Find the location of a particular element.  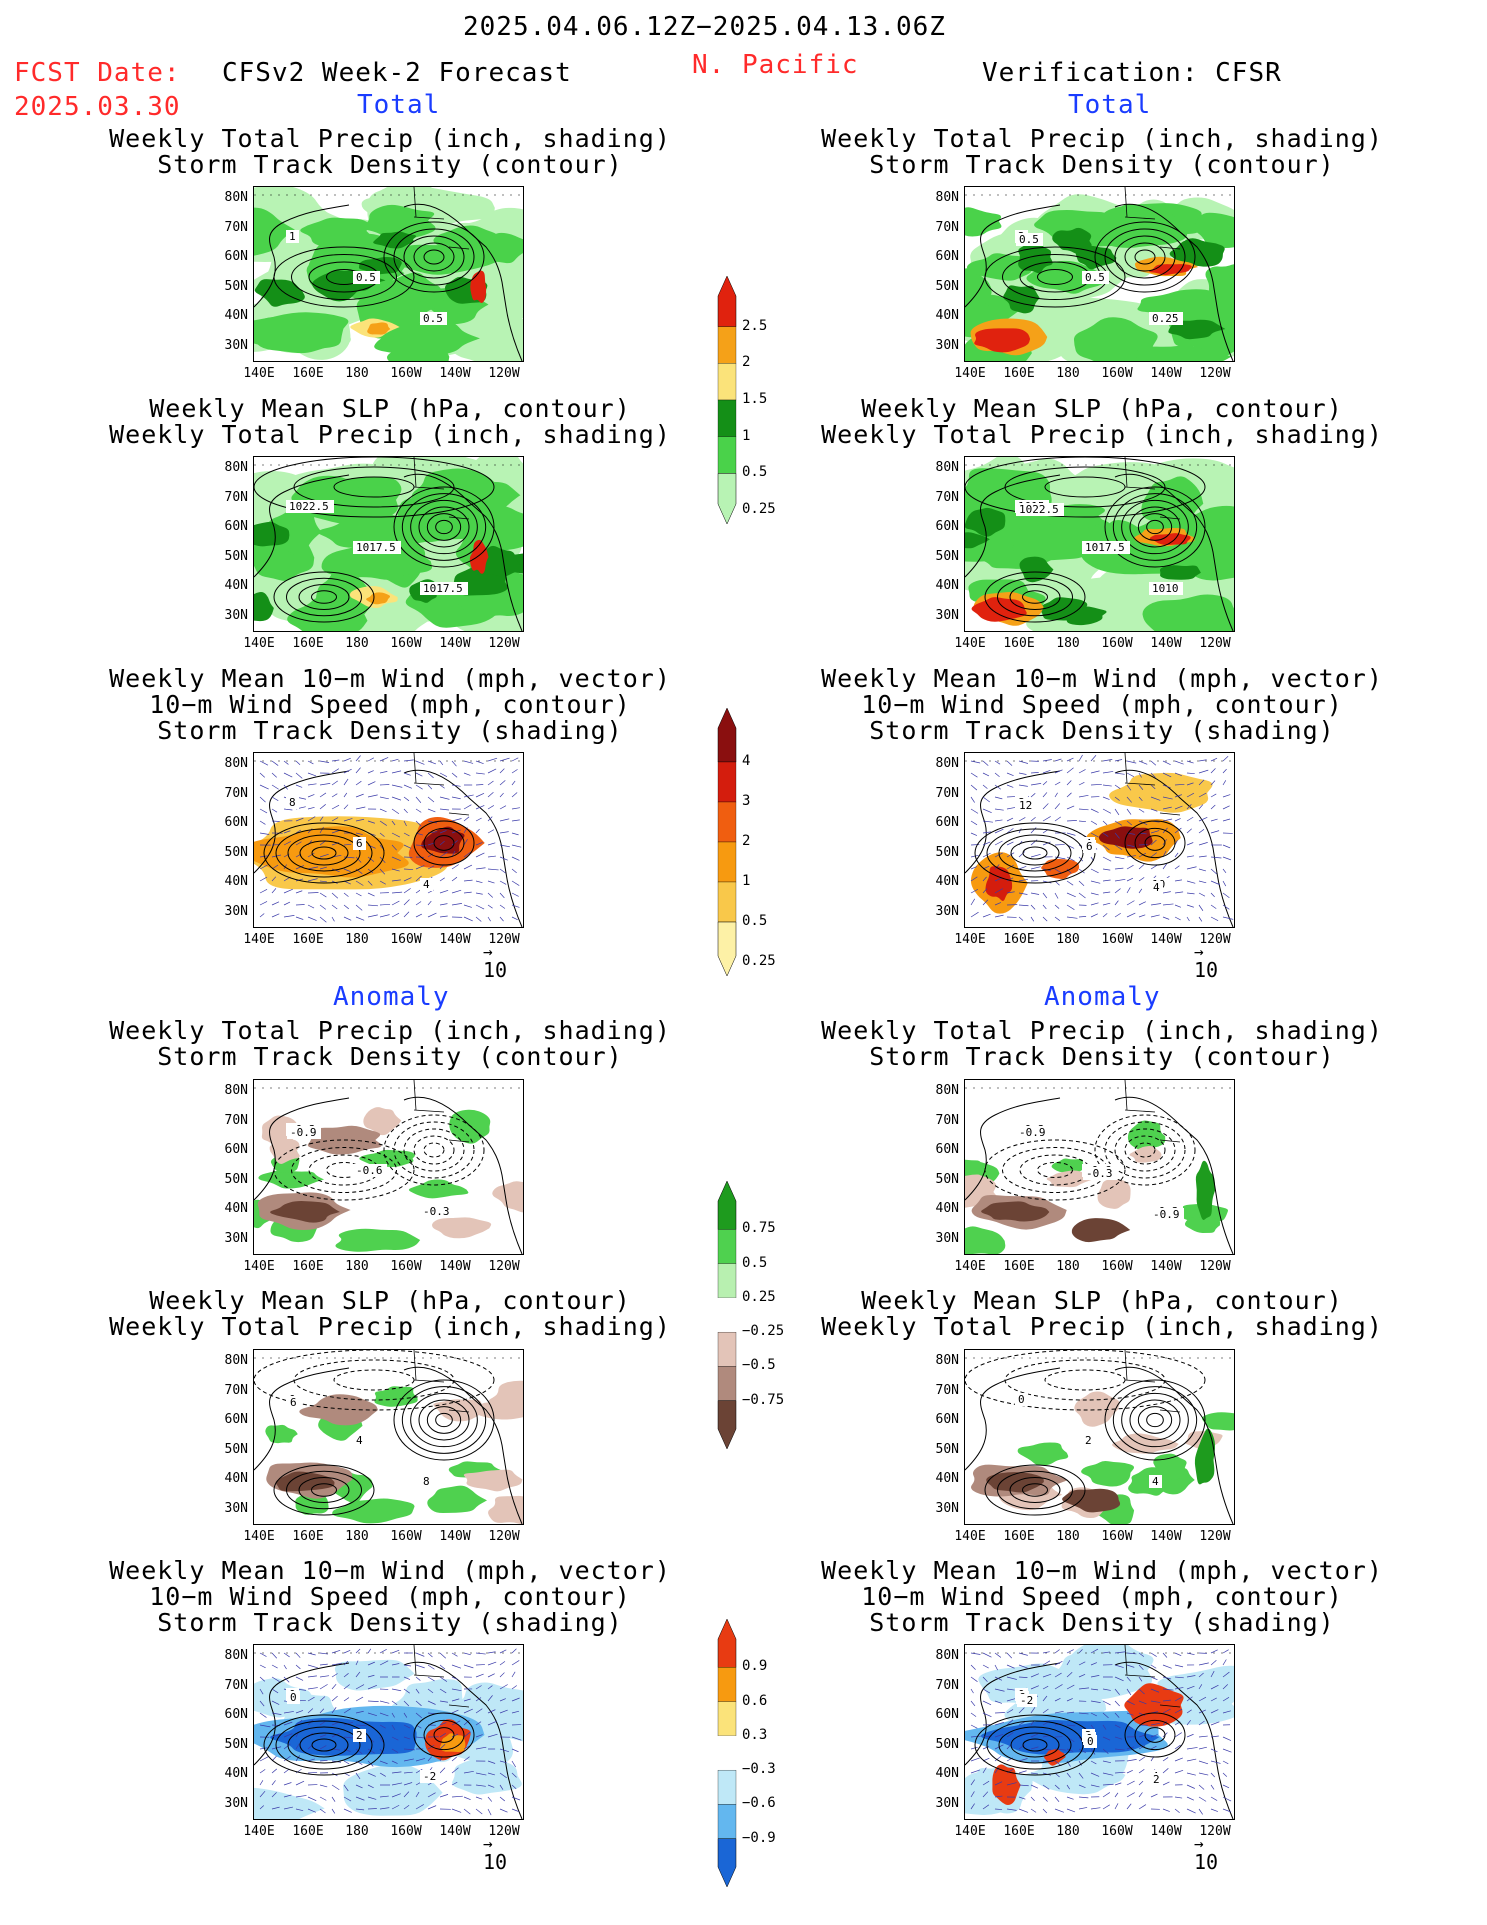

coastline-asia is located at coordinates (1013, 526).